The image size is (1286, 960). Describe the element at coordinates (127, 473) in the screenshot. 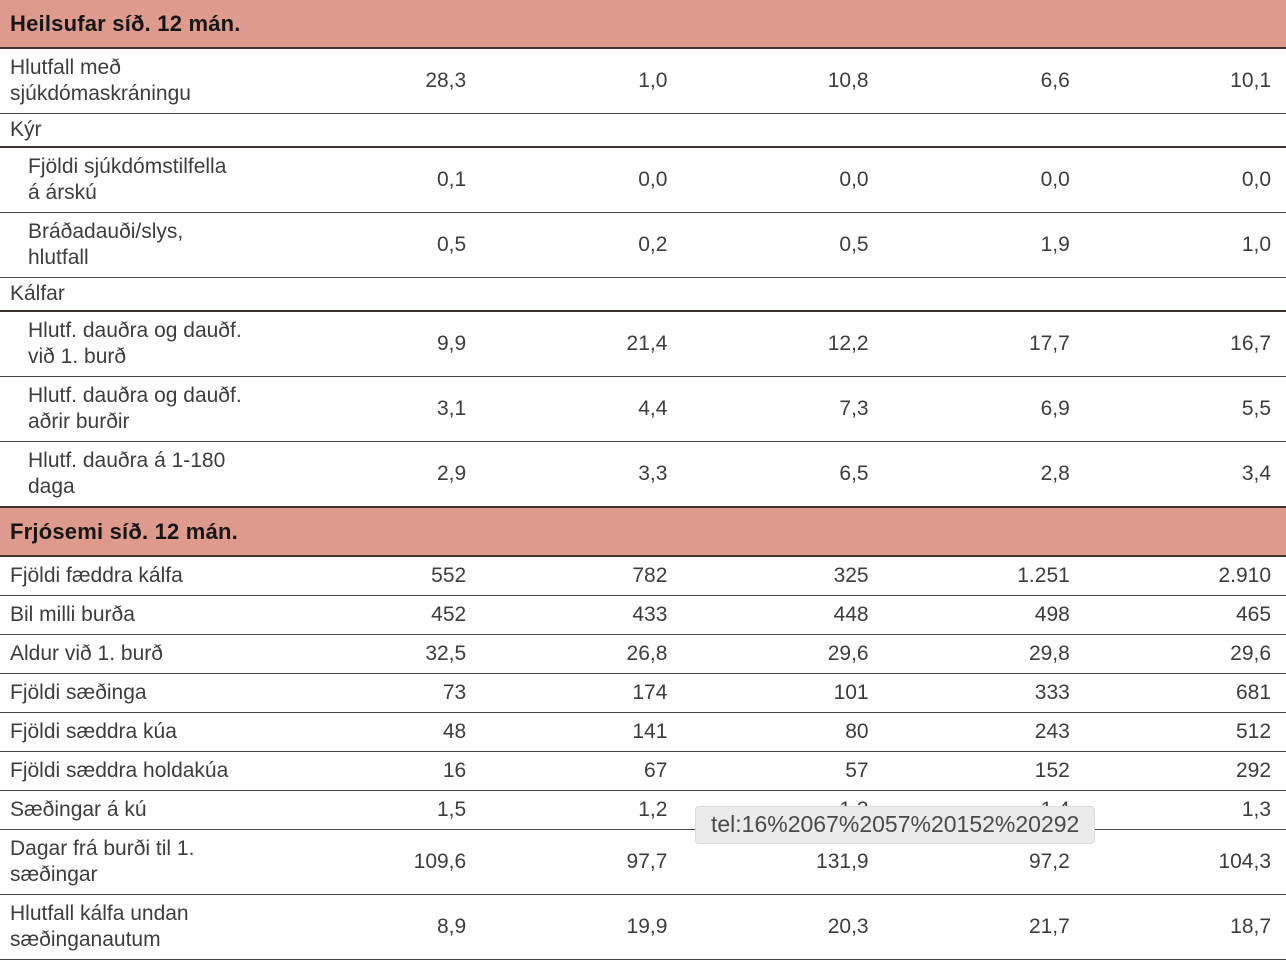

I see `row-label: Hlutf. dauðra á 1-180 daga` at that location.